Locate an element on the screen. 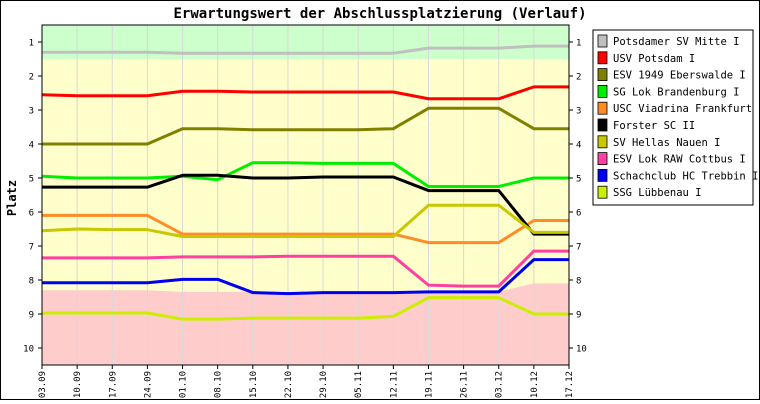 Image resolution: width=760 pixels, height=404 pixels. x-tick-label: 24.09 is located at coordinates (148, 384).